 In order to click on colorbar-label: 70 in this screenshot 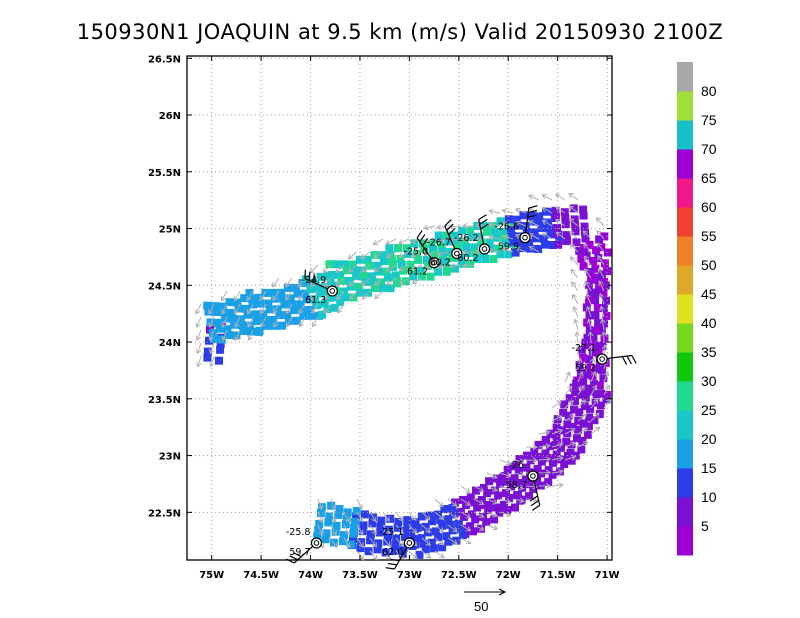, I will do `click(709, 149)`.